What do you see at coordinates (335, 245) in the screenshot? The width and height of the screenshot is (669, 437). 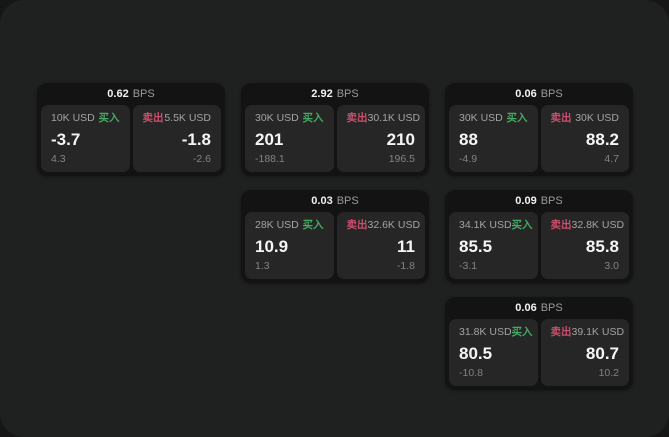 I see `panels-row: 28K USD 买入 10.9 1.3 卖出 32.6K USD 11 -1.8` at bounding box center [335, 245].